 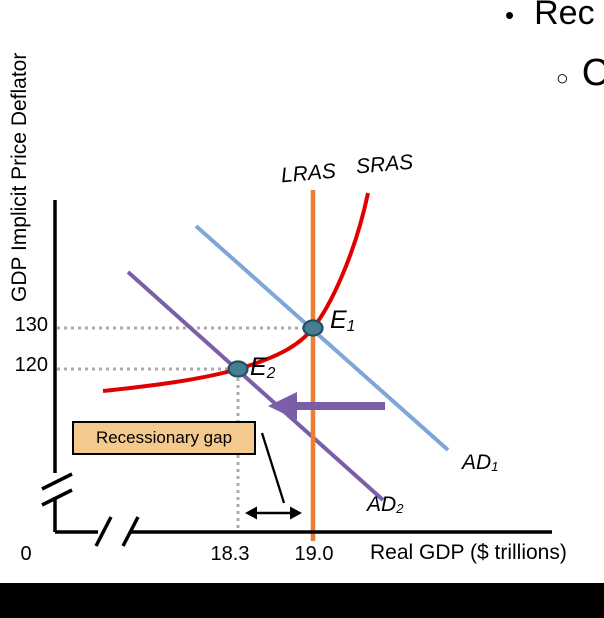 I want to click on arrow-left-head-icon, so click(x=251, y=513).